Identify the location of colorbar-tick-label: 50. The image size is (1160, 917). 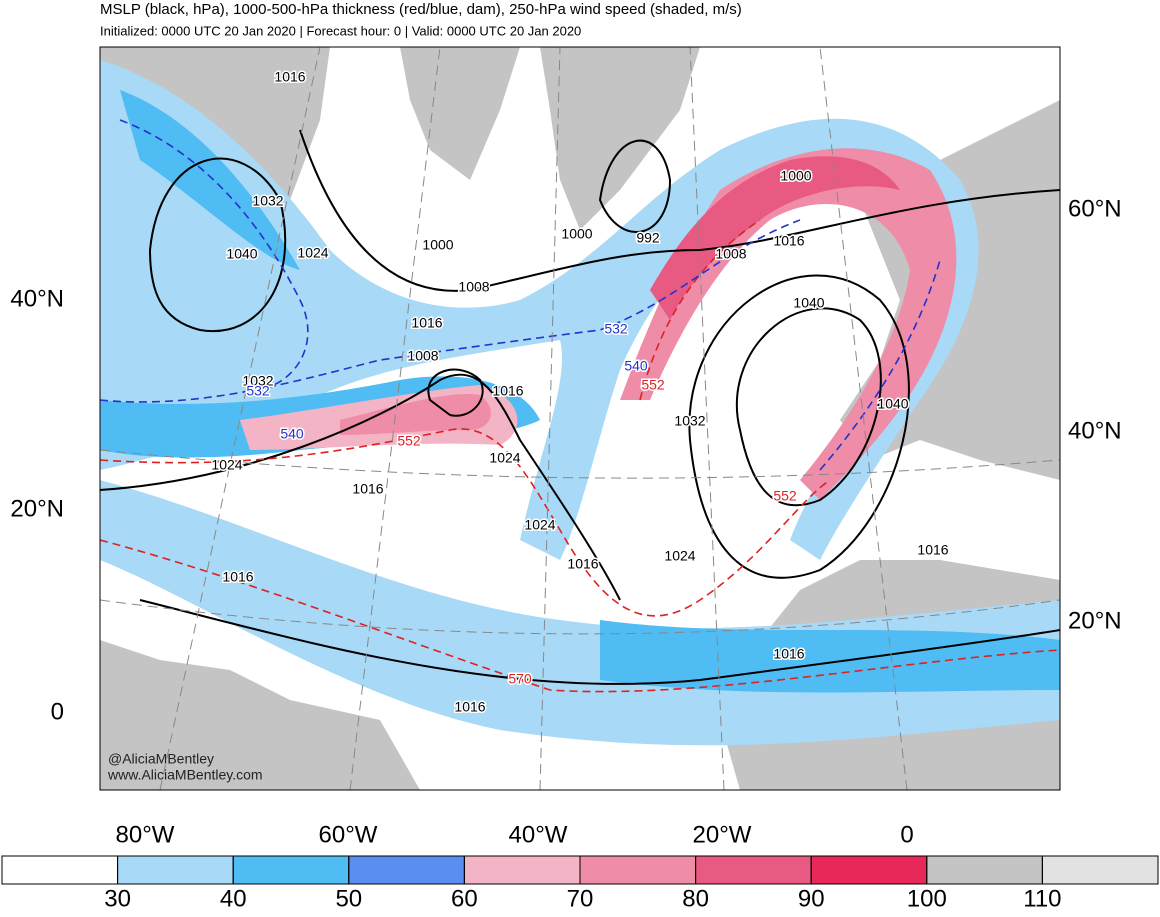
(348, 898).